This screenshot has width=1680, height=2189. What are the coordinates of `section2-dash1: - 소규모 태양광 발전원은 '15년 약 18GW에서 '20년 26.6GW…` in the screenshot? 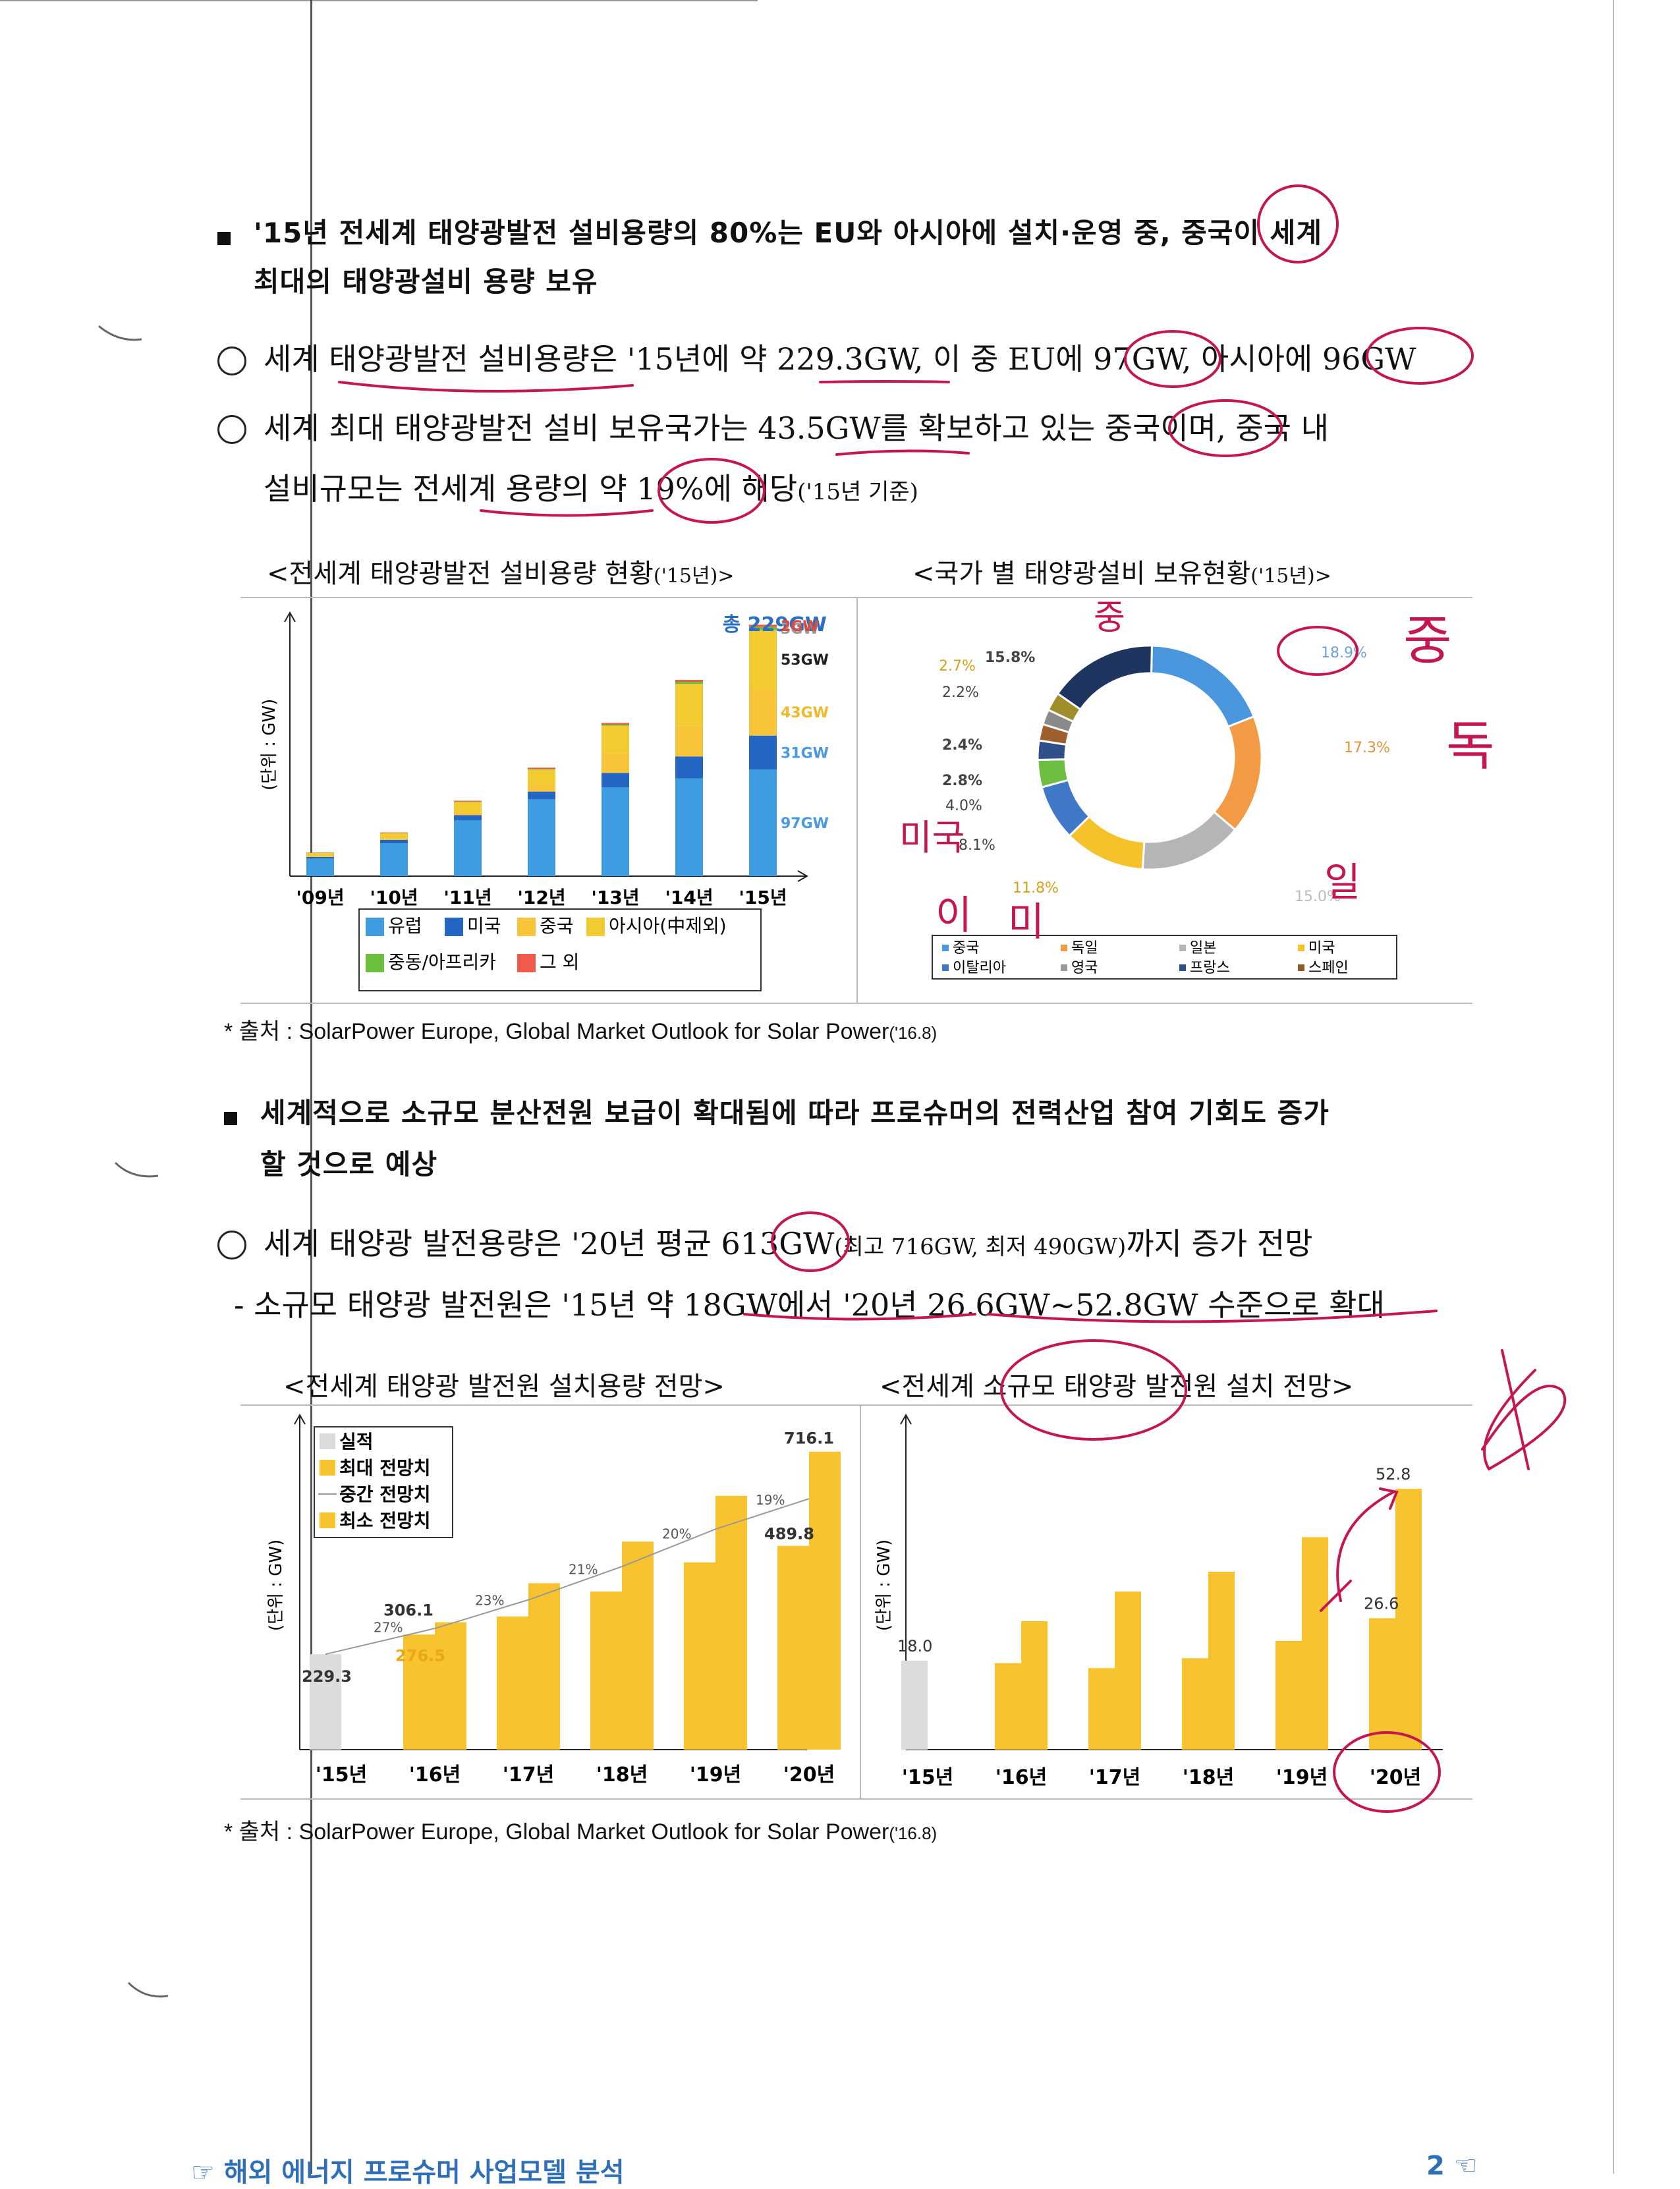 It's located at (809, 1303).